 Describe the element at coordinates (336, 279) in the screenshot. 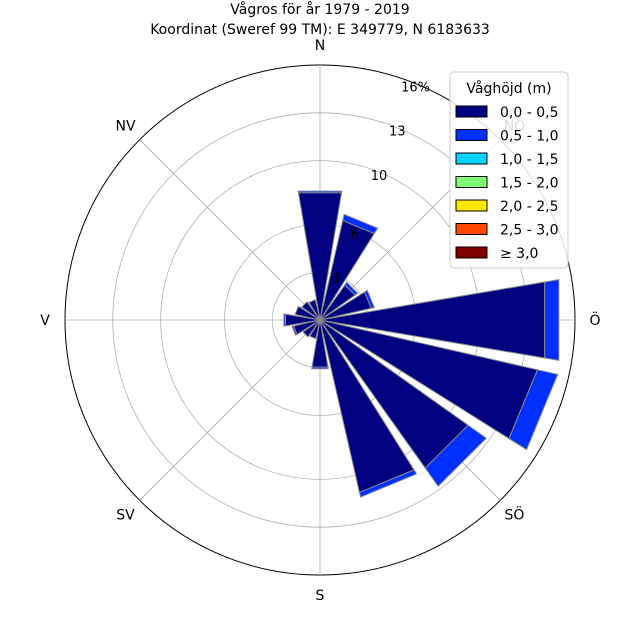

I see `radial-tick-label: 3` at that location.